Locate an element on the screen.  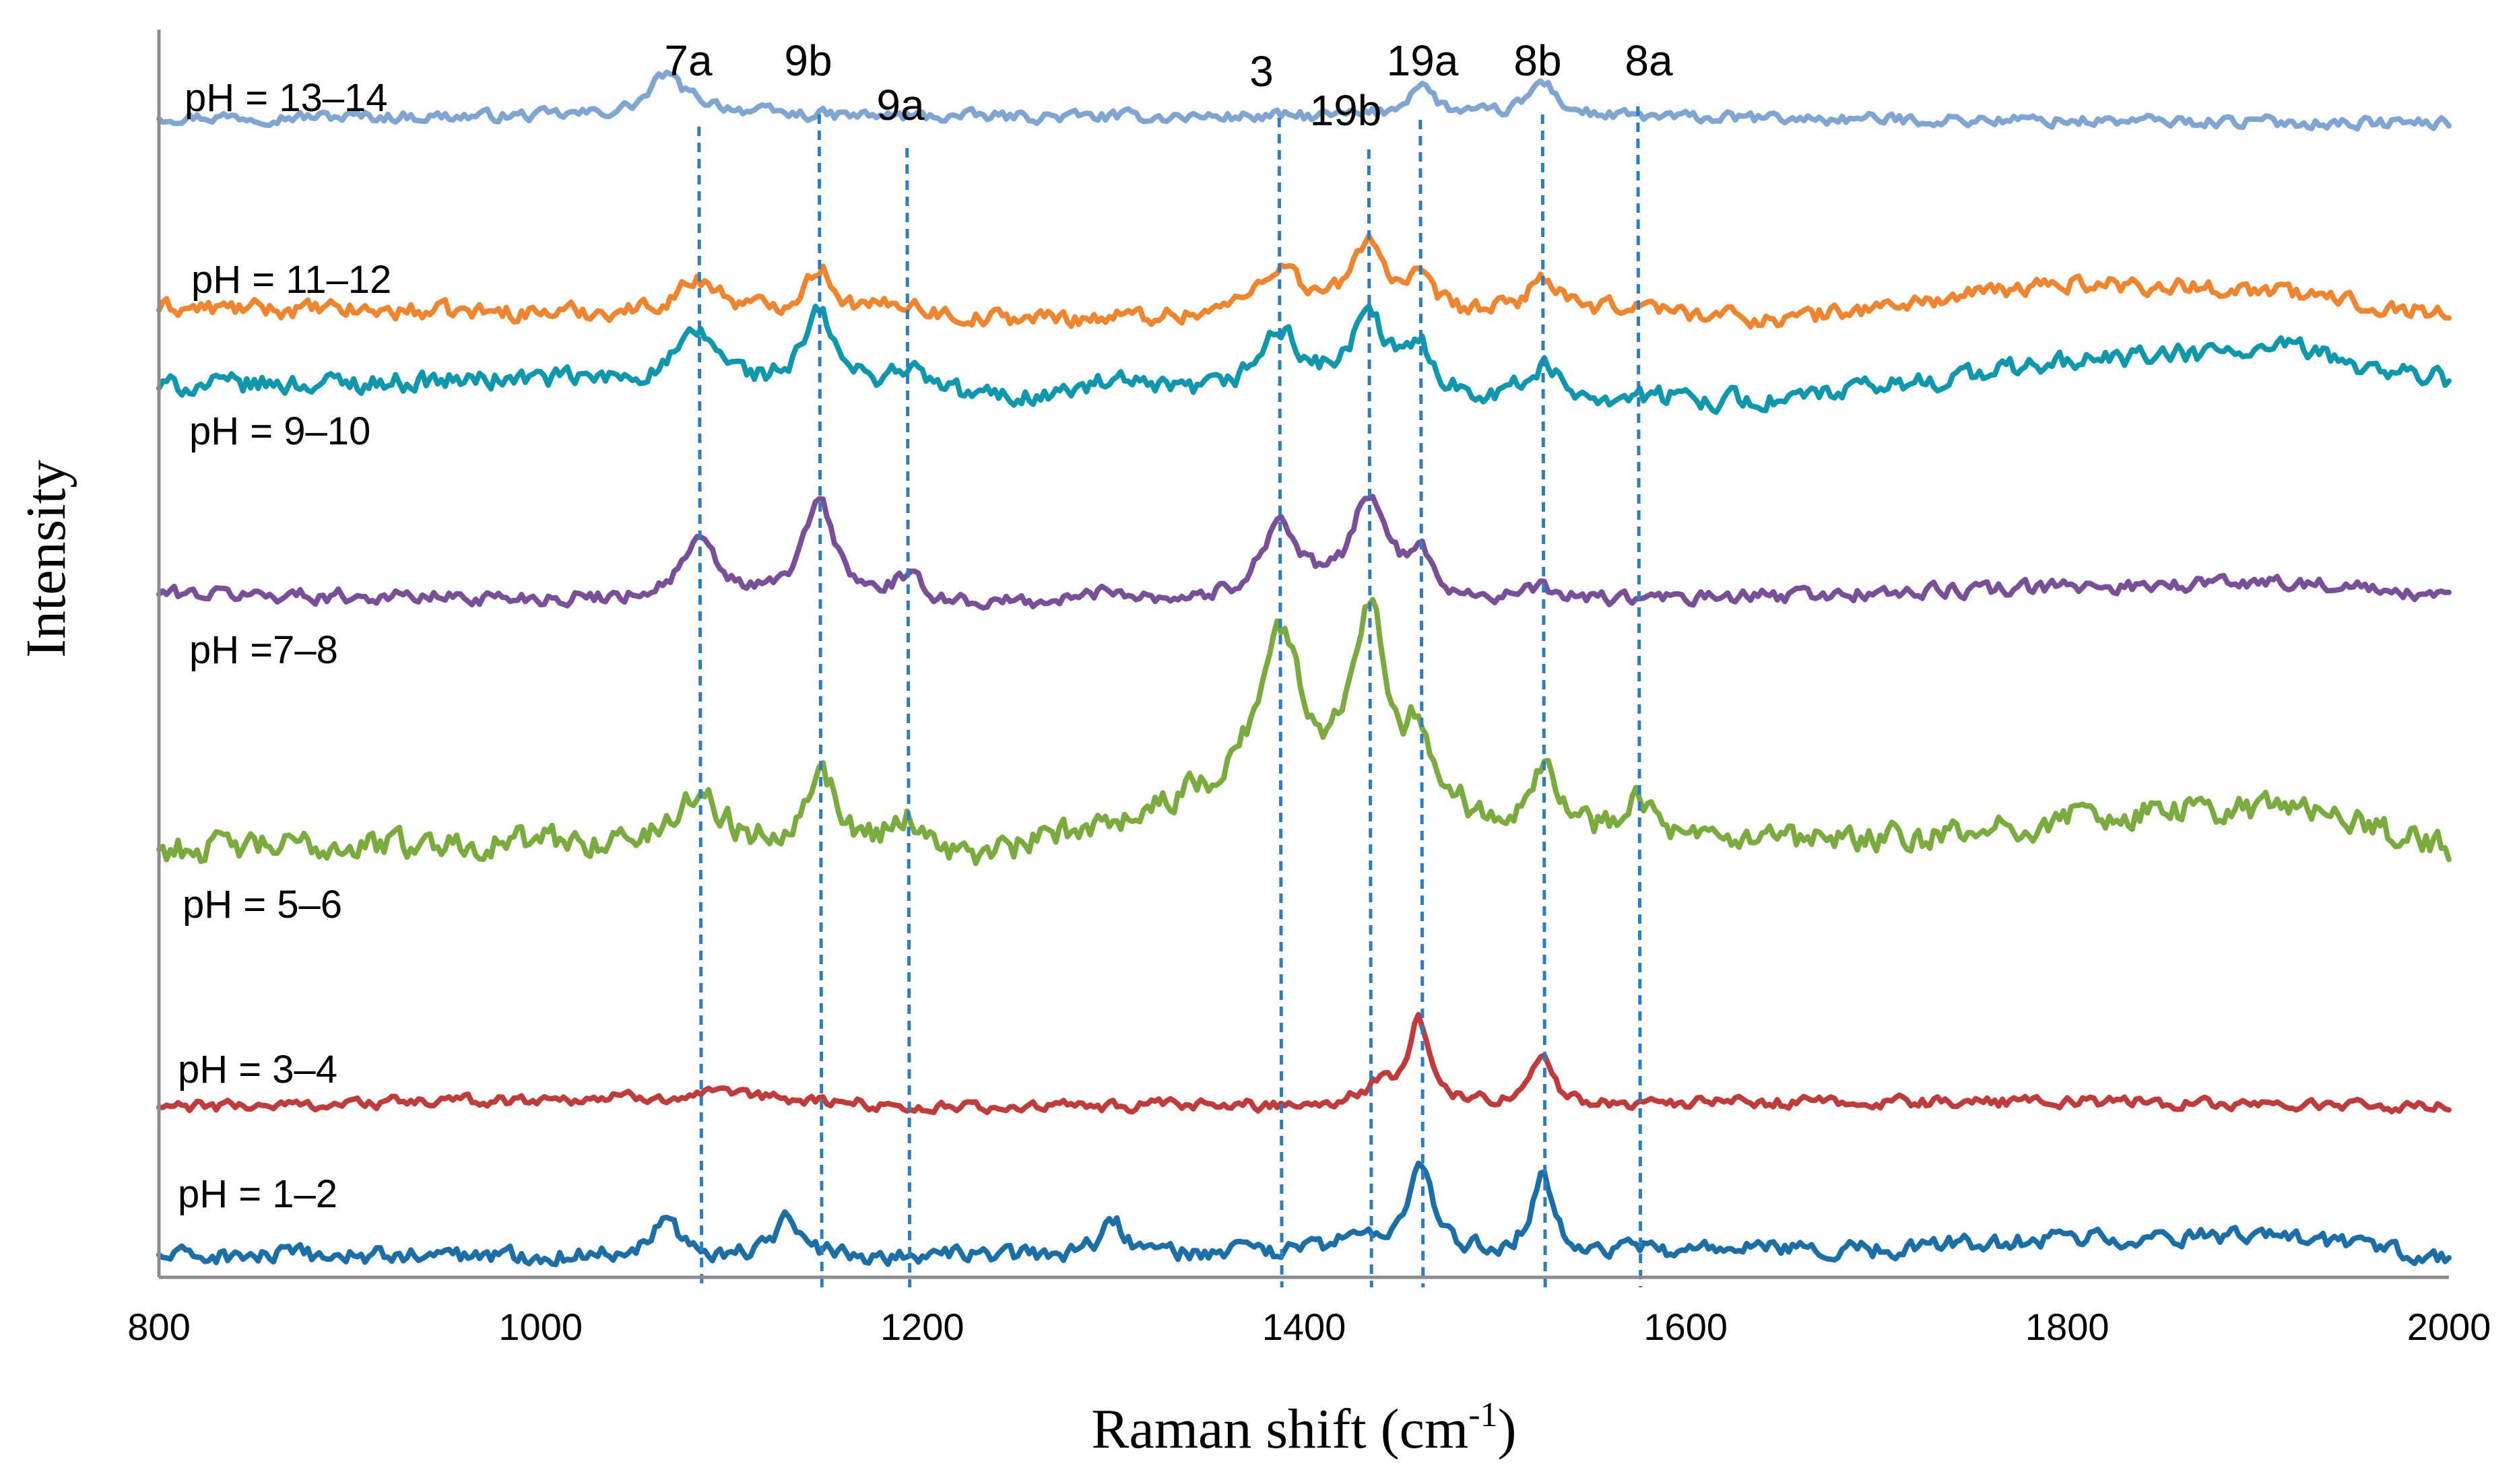
x-tick-label-800: 800 is located at coordinates (158, 1327).